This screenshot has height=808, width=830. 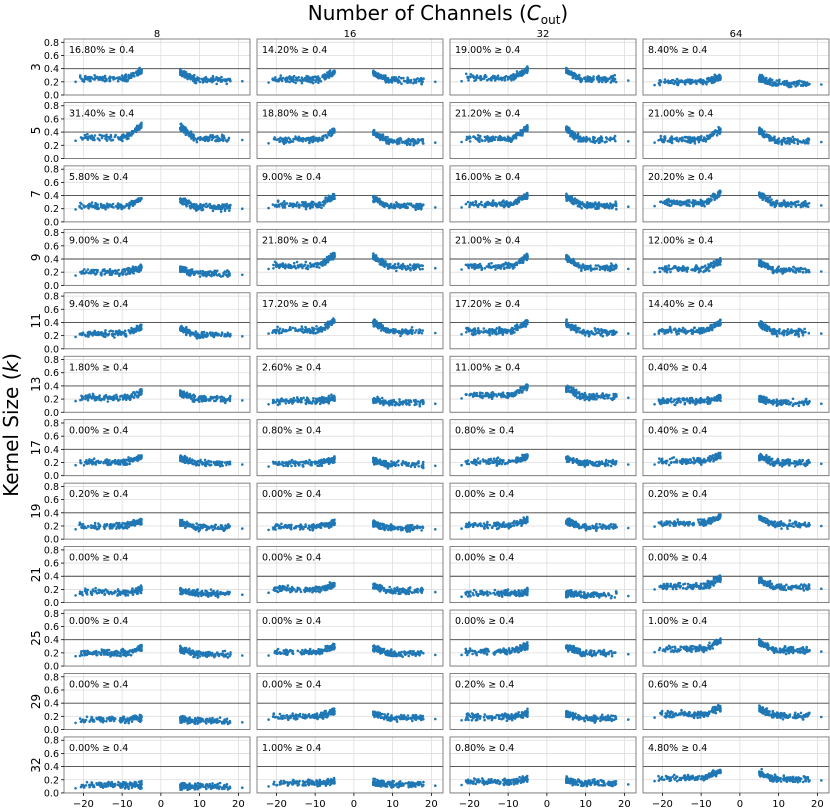 I want to click on column-header: 16, so click(x=350, y=34).